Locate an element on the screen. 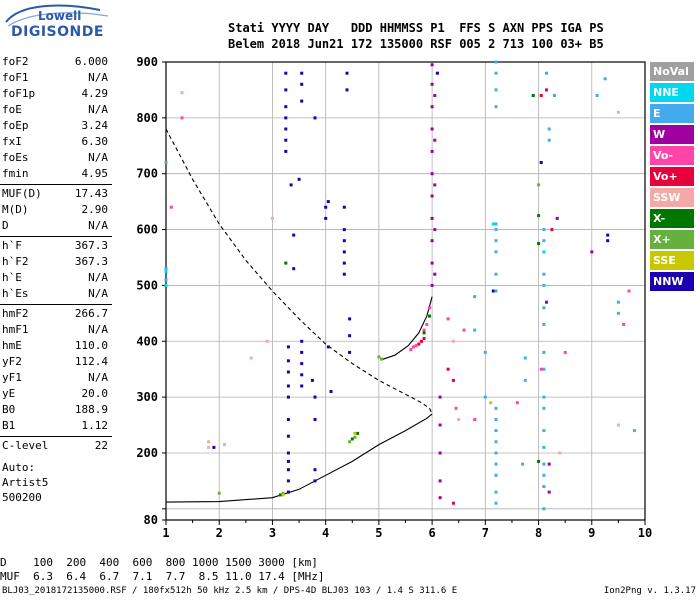 The height and width of the screenshot is (600, 700). autoscaling-line2: Artist5 is located at coordinates (25, 482).